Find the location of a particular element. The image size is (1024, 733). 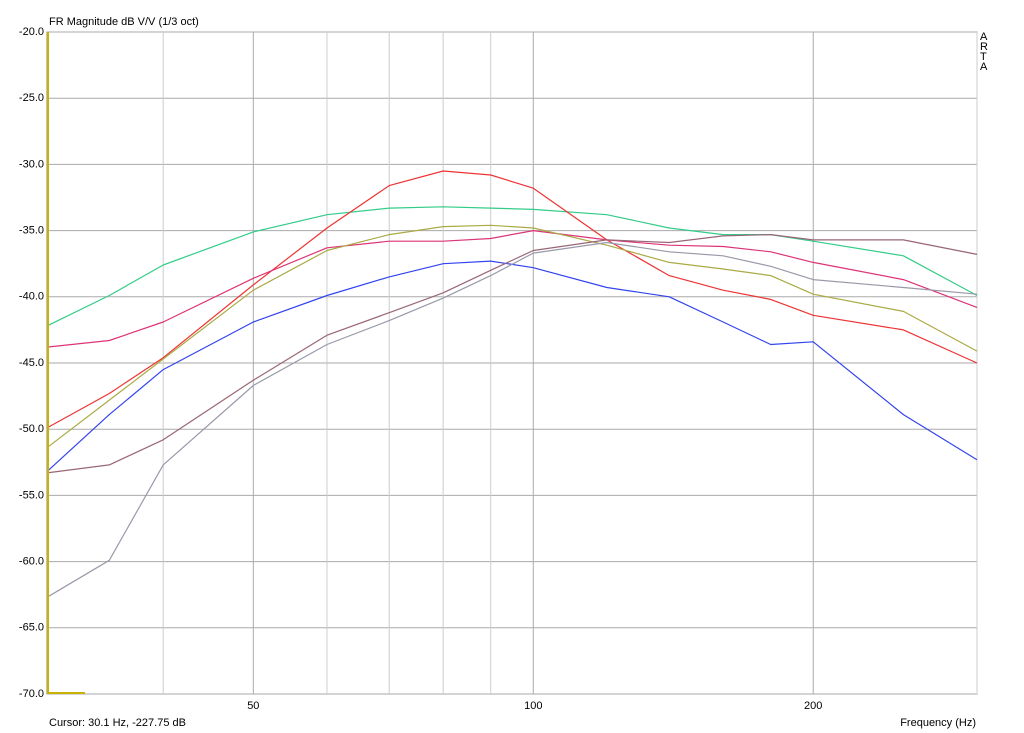

y-tick-label: -70.0 is located at coordinates (31, 694).